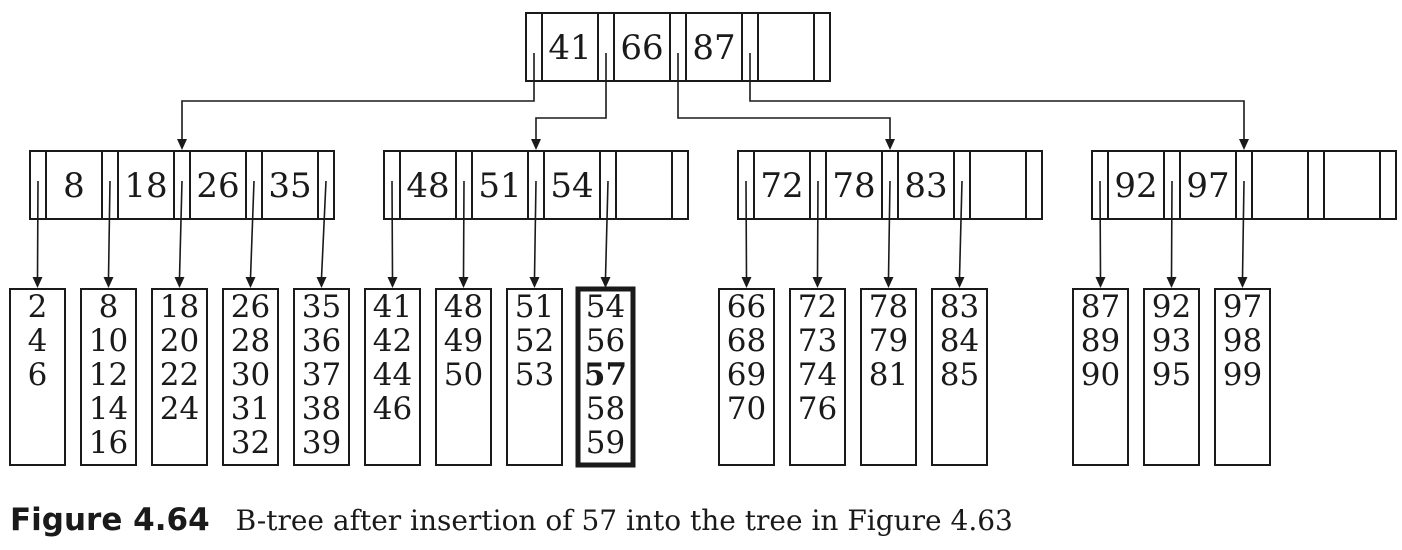  I want to click on internal-node-2-key: 51, so click(499, 186).